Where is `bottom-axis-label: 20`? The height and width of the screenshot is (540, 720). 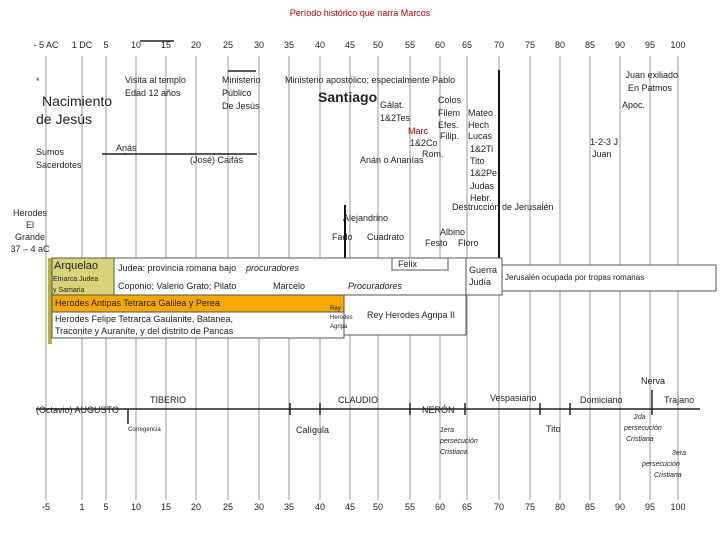
bottom-axis-label: 20 is located at coordinates (196, 507).